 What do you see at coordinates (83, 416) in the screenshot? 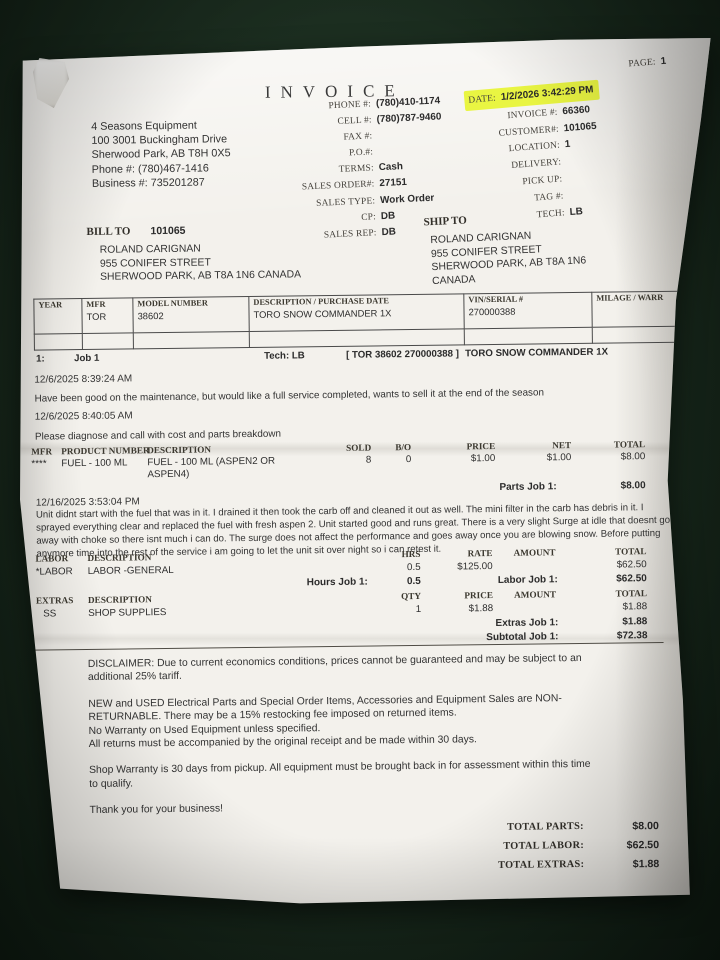
I see `note-timestamp: 12/6/2025 8:40:05 AM` at bounding box center [83, 416].